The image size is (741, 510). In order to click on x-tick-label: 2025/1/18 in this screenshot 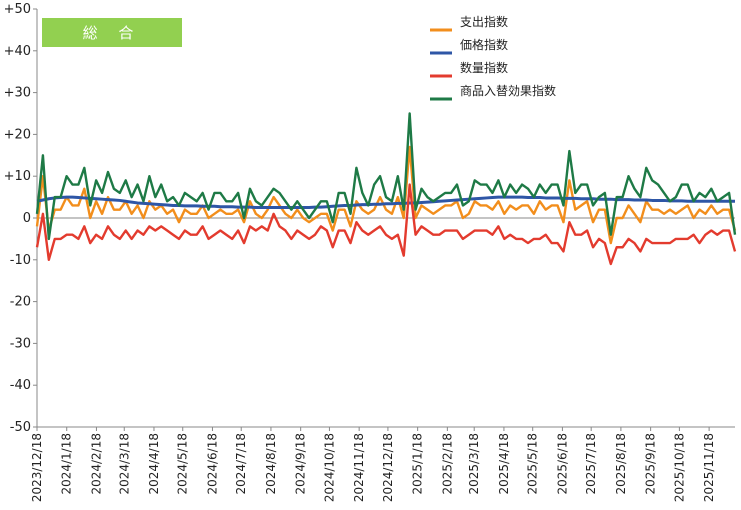, I will do `click(418, 464)`.